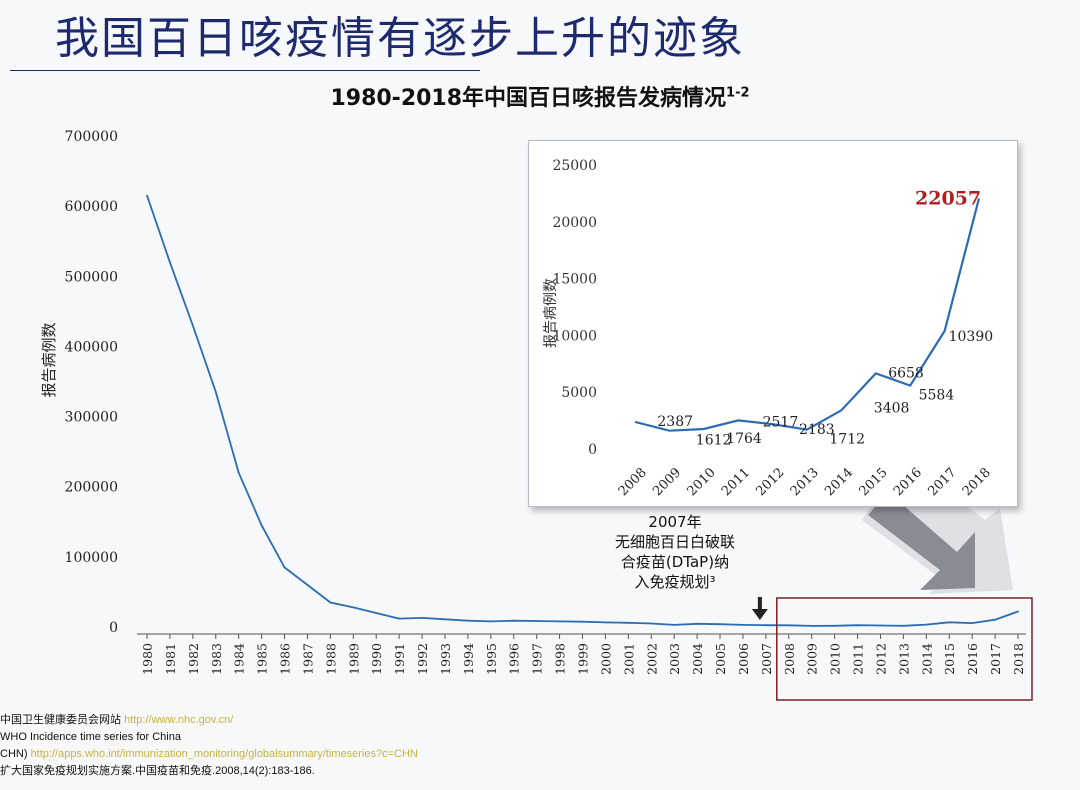  What do you see at coordinates (528, 98) in the screenshot?
I see `chart-title-text: 1980-2018年中国百日咳报告发病情况` at bounding box center [528, 98].